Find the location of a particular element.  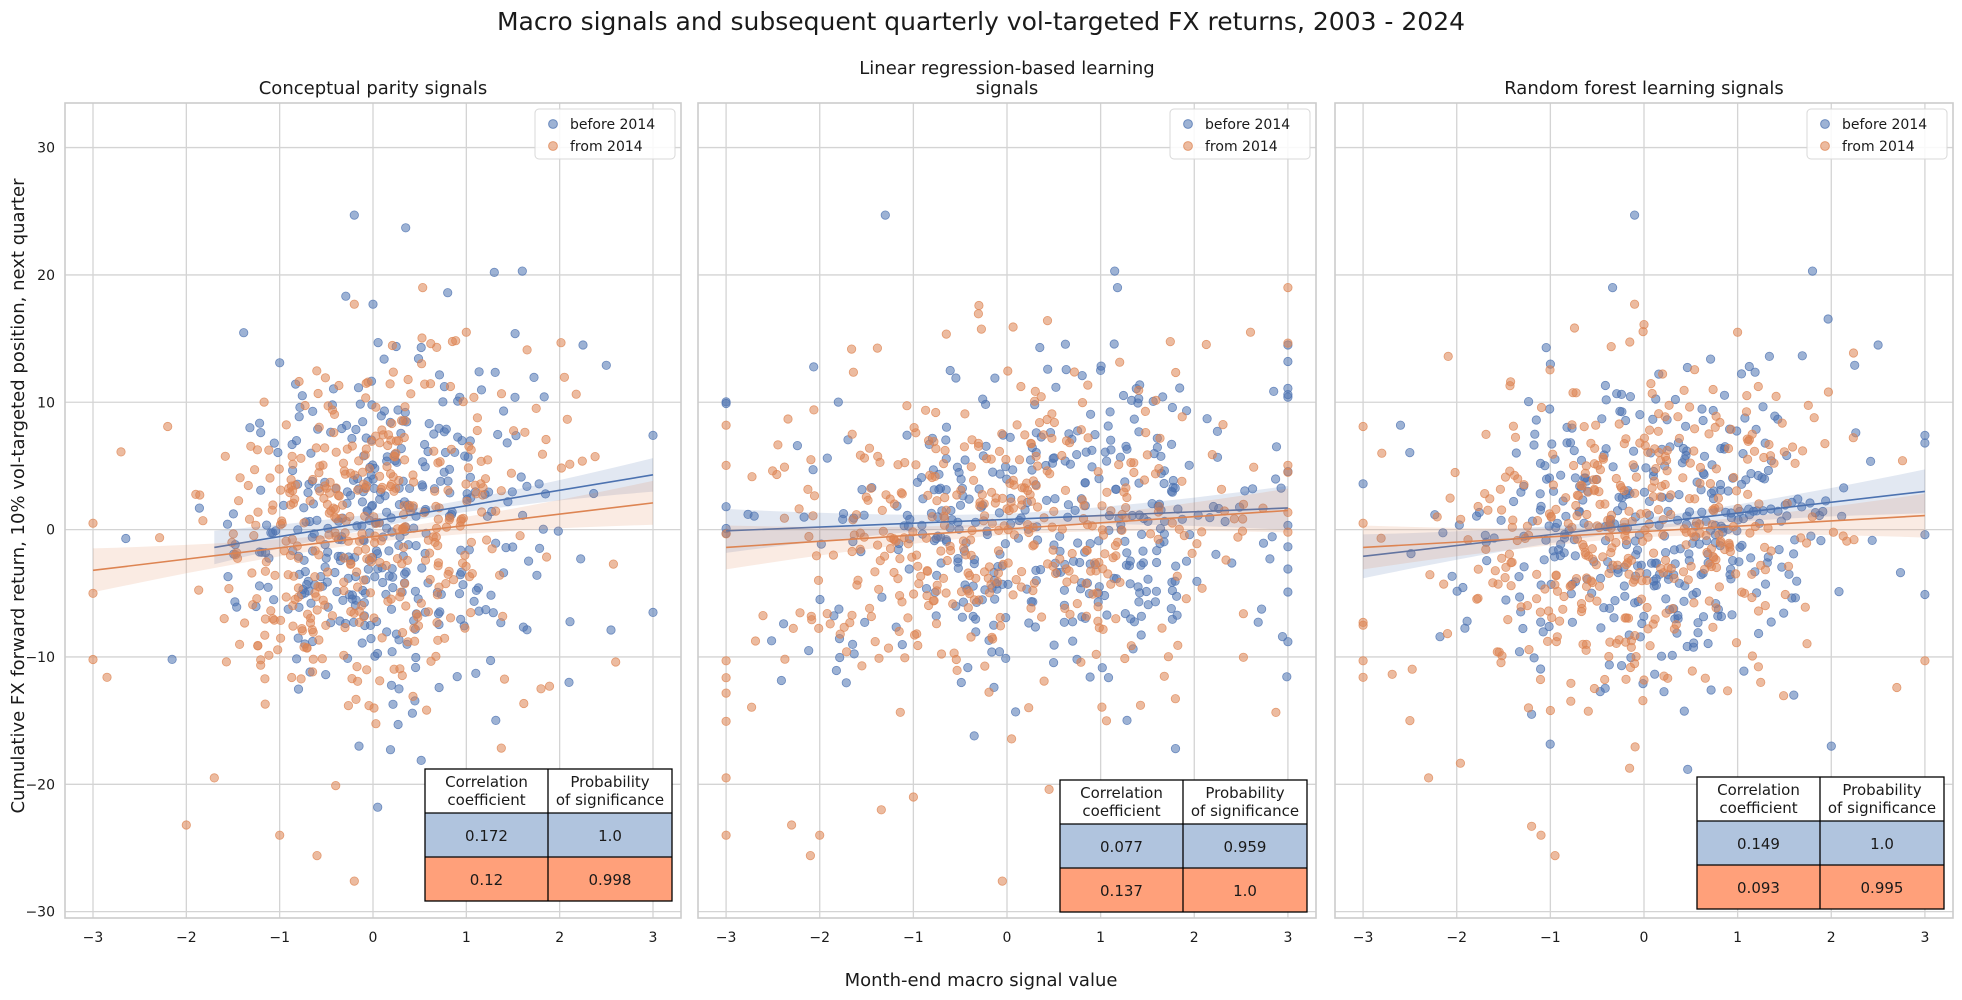

table-cell-probability: 1.0 is located at coordinates (1882, 844).